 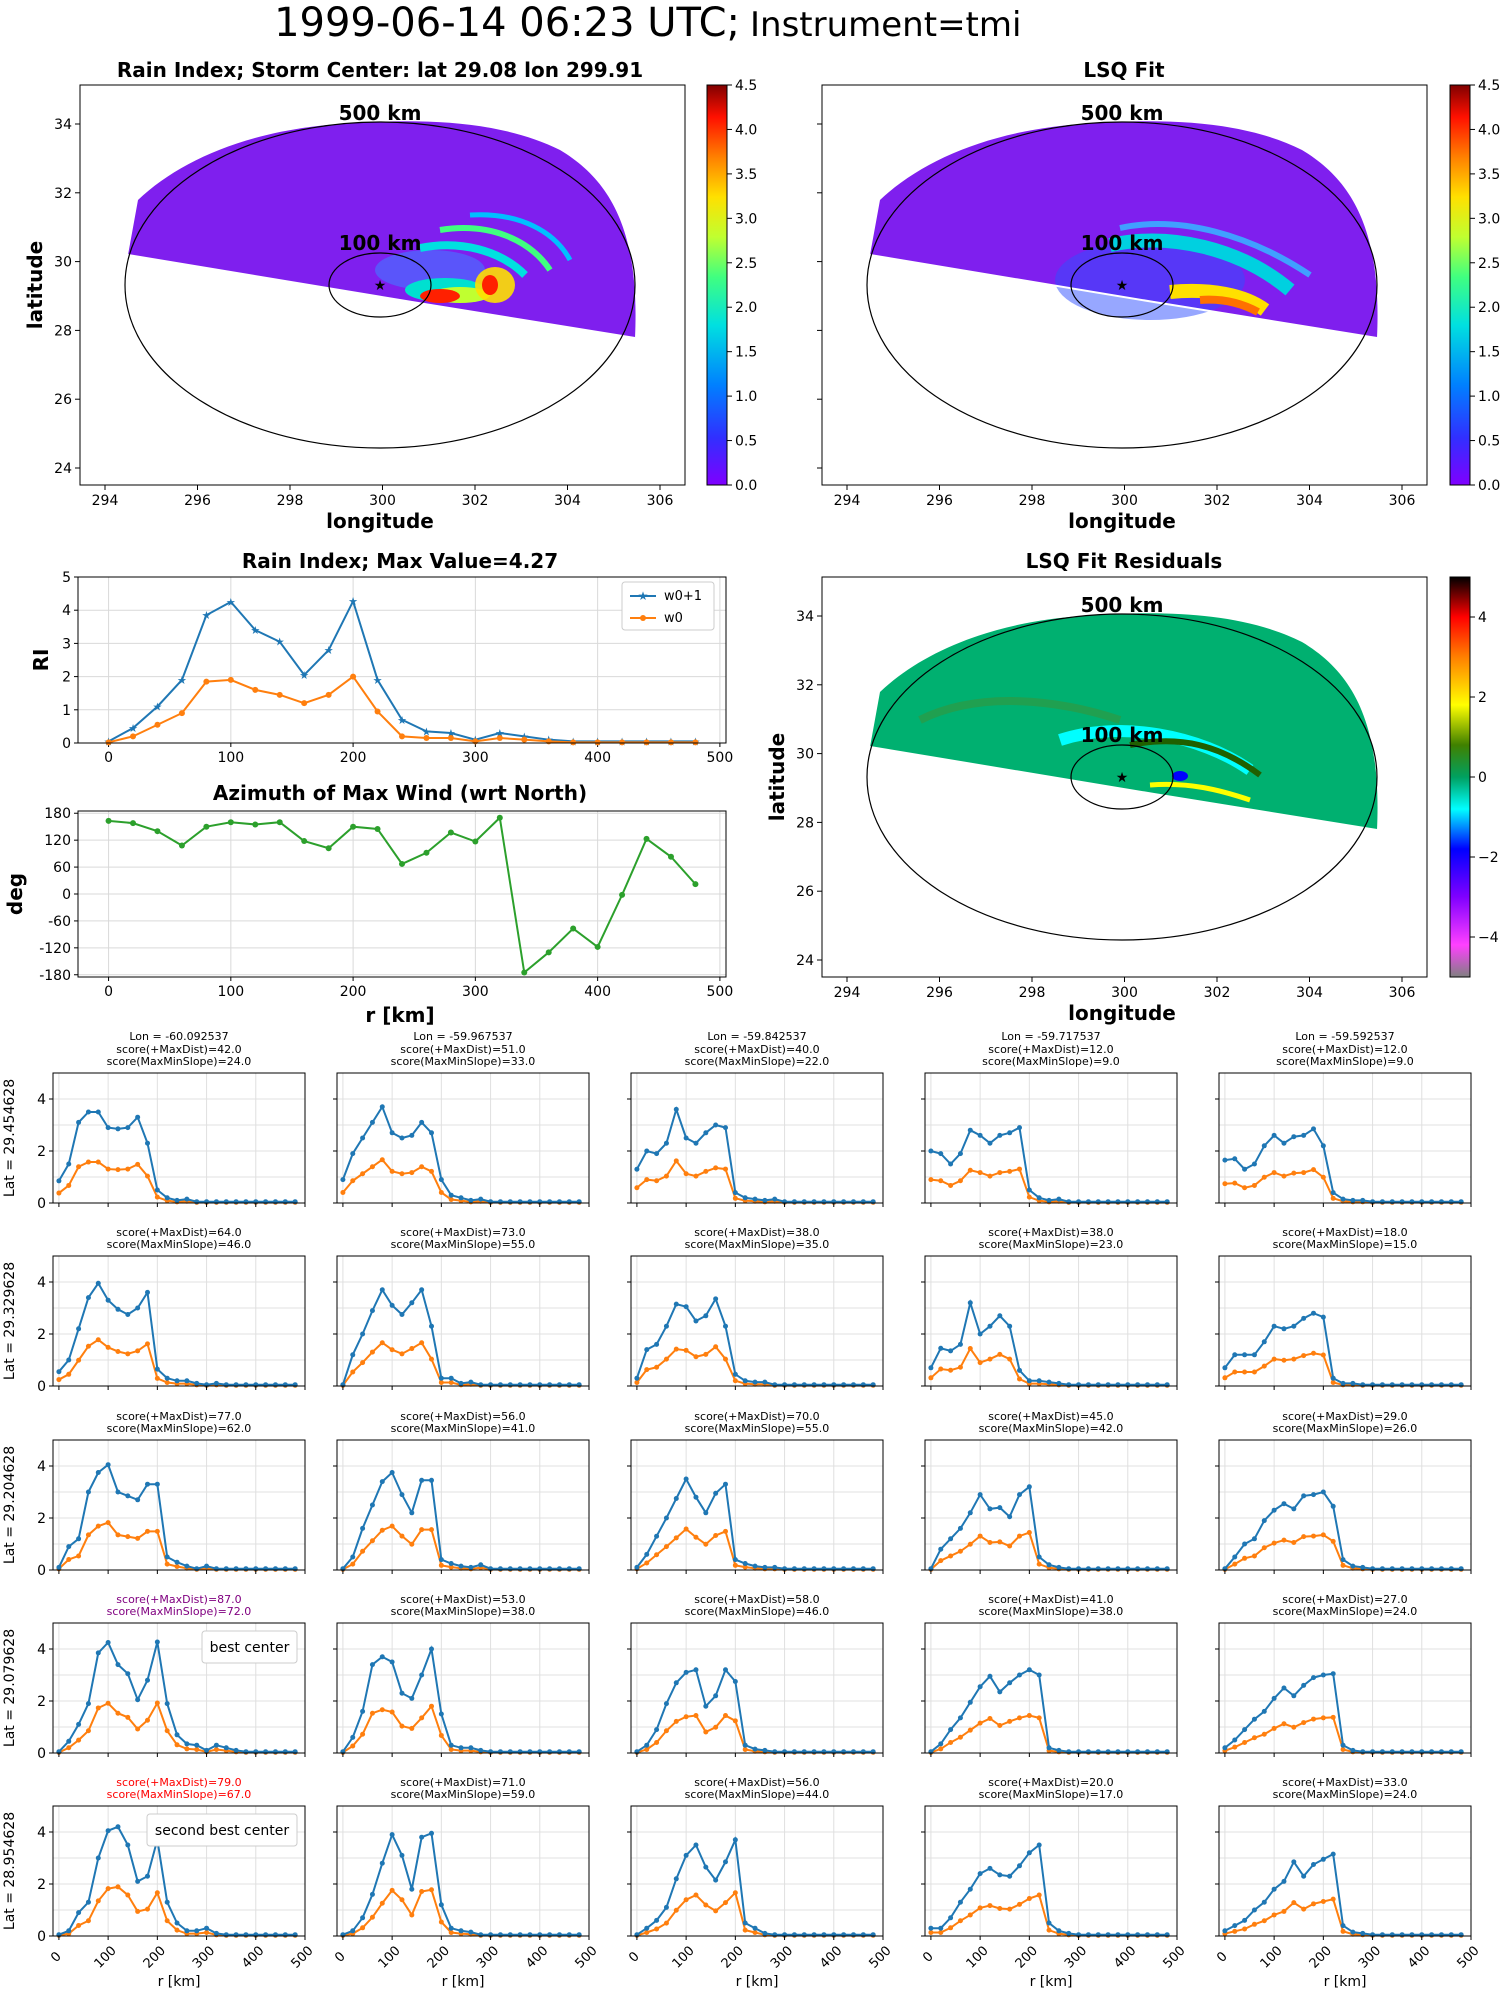 What do you see at coordinates (746, 397) in the screenshot?
I see `colorbar-tick-label: 1.0` at bounding box center [746, 397].